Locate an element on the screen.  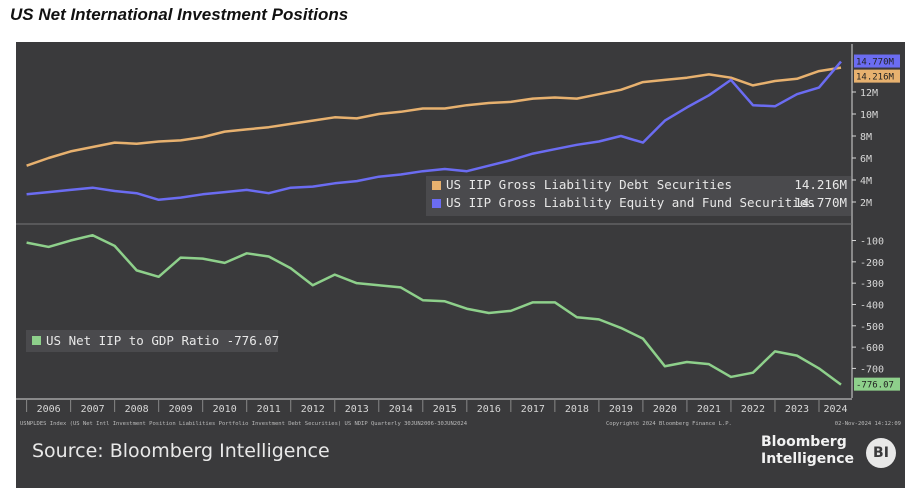
brand-logo: Bloomberg Intelligence is located at coordinates (807, 451).